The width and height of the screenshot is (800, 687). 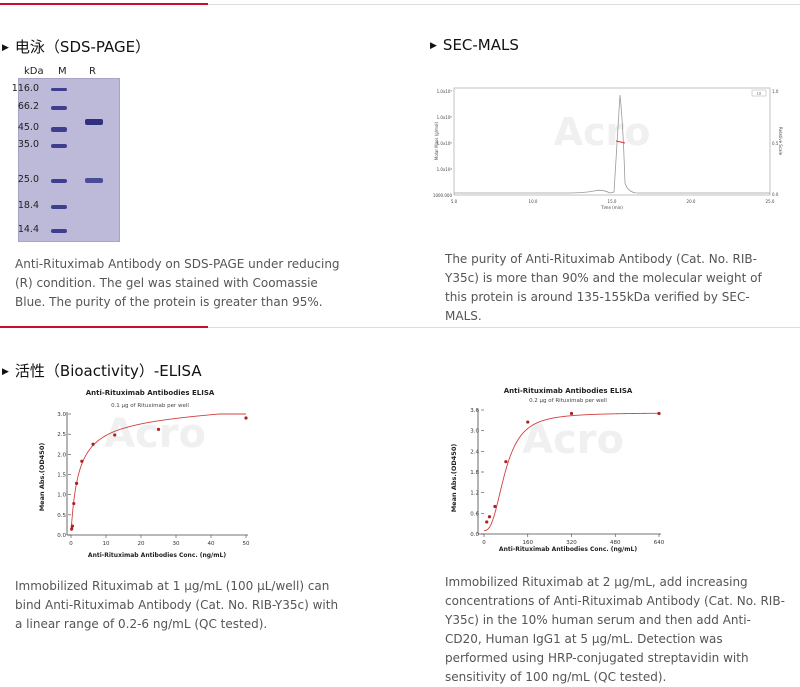 I want to click on x-tick: 15.0, so click(x=612, y=201).